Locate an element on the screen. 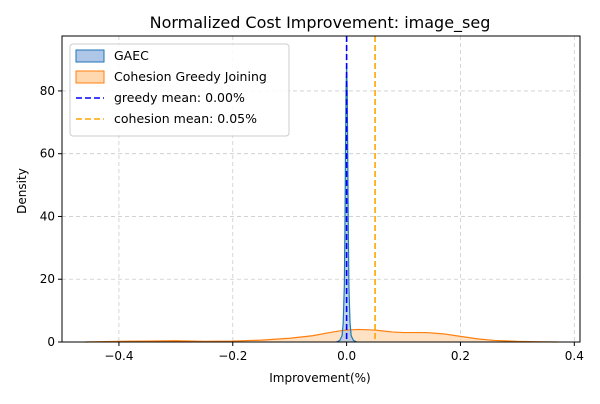 This screenshot has height=404, width=600. density-fill-cohesion-greedy-joining is located at coordinates (321, 335).